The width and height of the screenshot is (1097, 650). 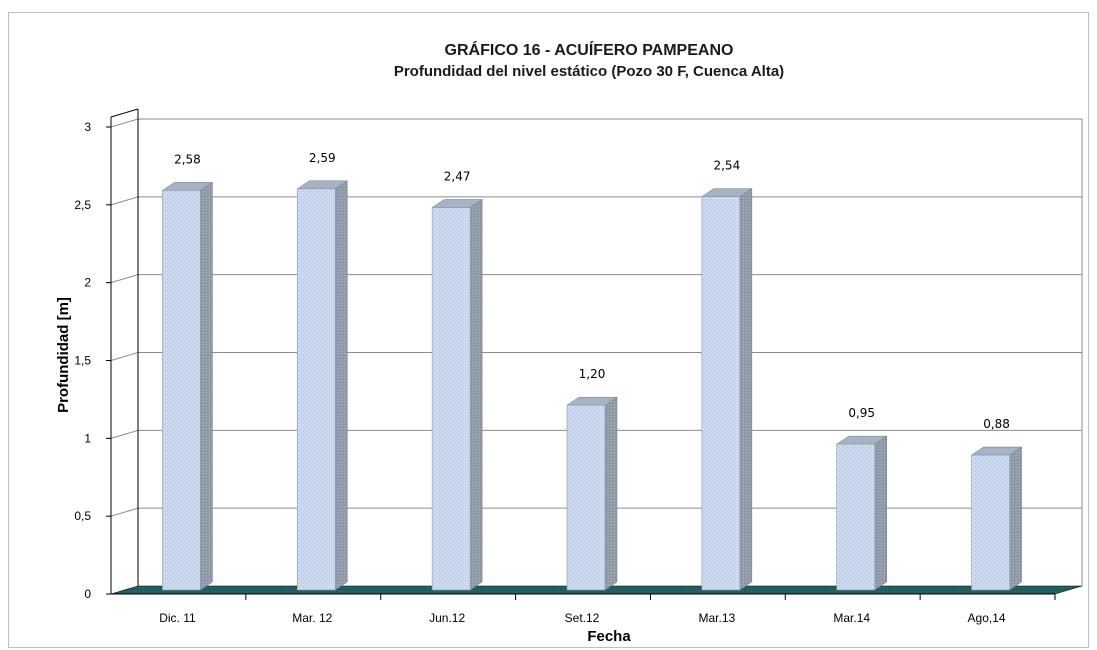 What do you see at coordinates (312, 618) in the screenshot?
I see `x-tick-label: Mar. 12` at bounding box center [312, 618].